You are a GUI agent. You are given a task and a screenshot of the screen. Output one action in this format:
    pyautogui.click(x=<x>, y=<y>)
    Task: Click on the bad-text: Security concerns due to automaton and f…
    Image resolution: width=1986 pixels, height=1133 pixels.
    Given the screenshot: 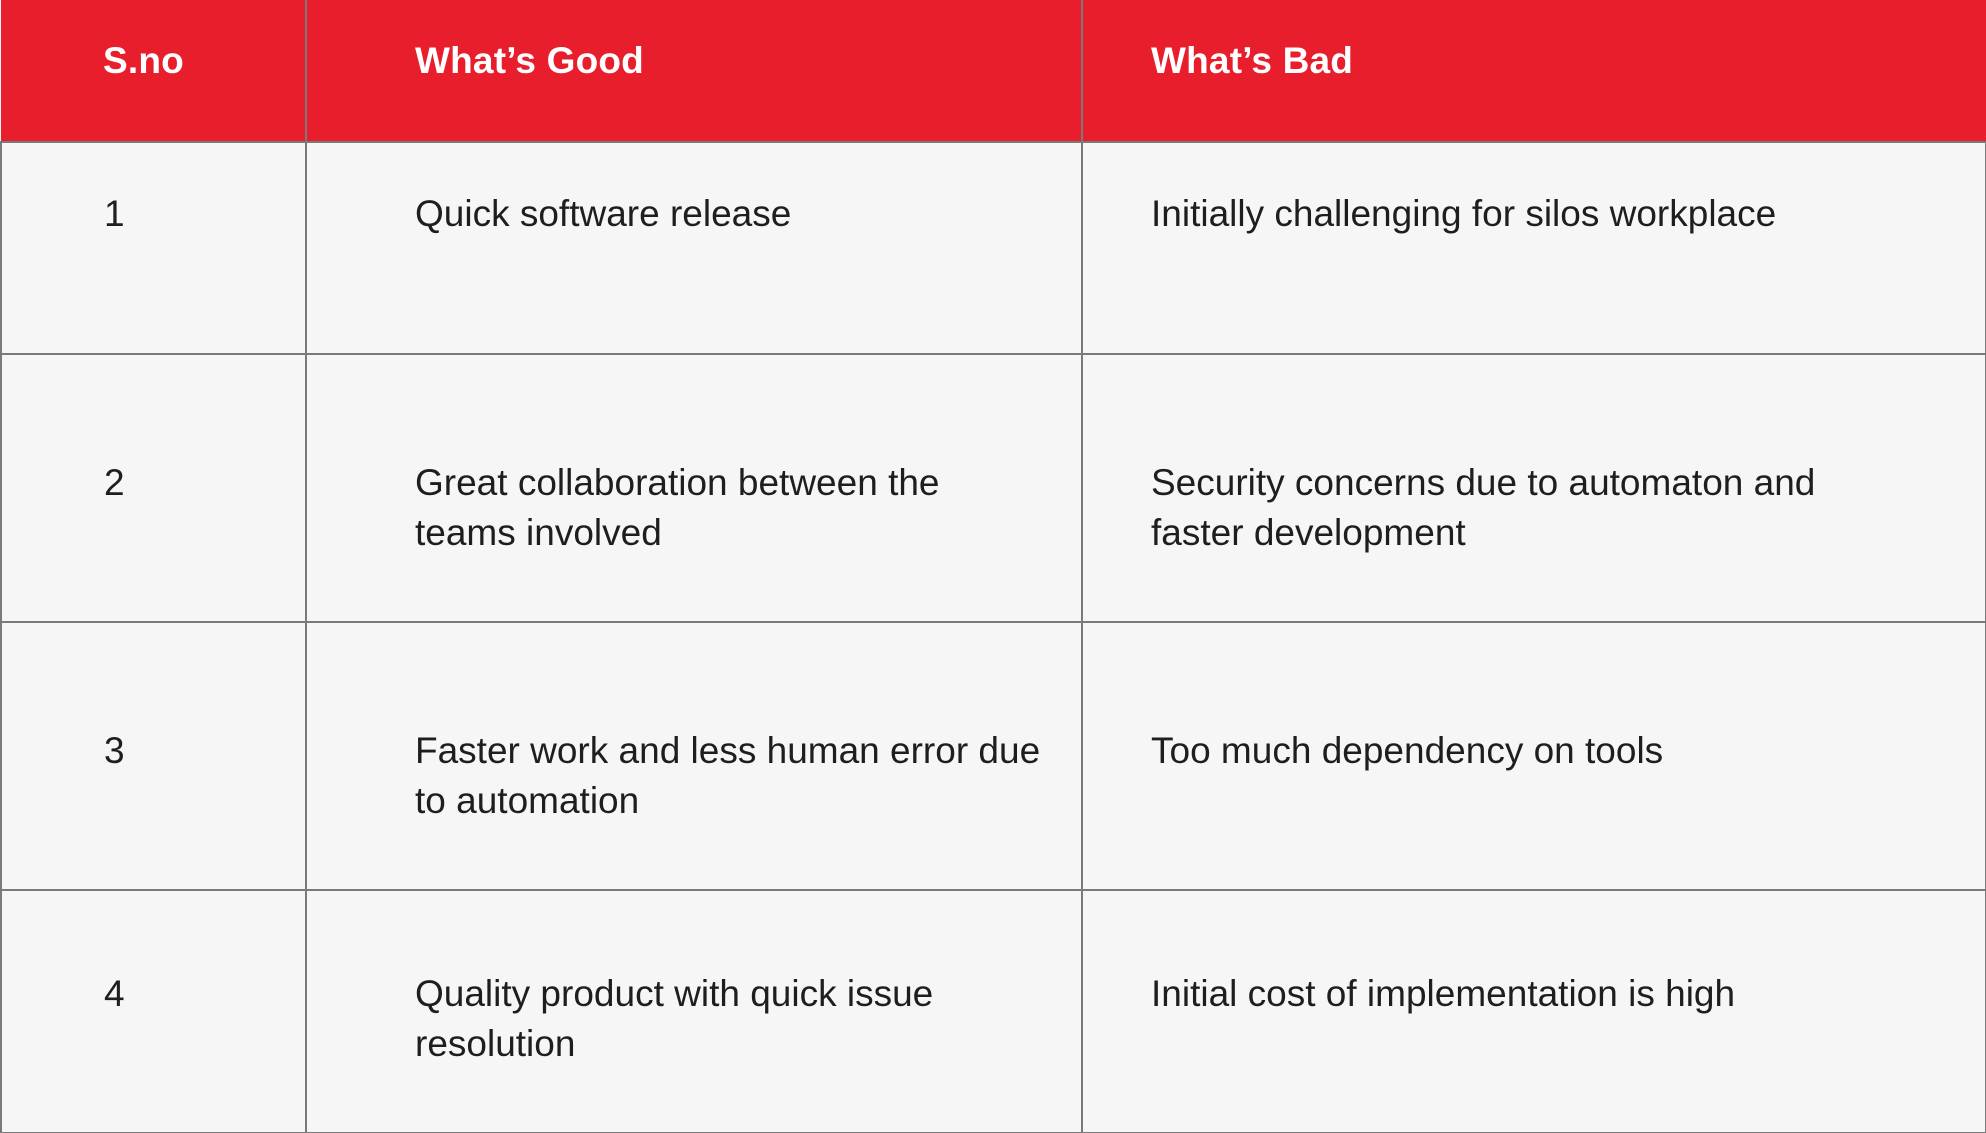 What is the action you would take?
    pyautogui.click(x=1483, y=507)
    